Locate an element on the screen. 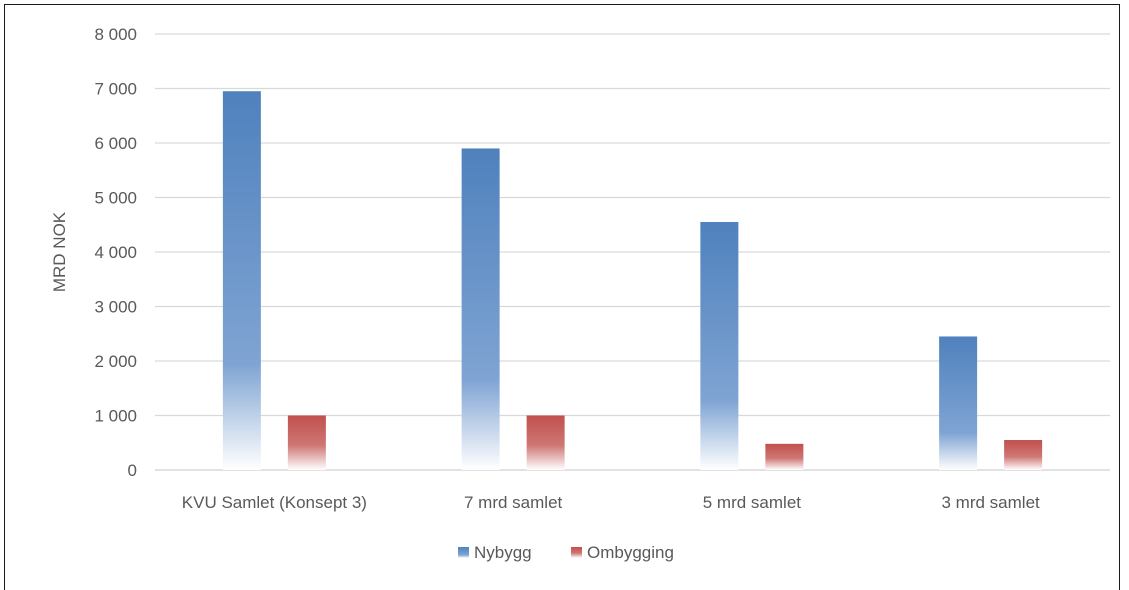 Image resolution: width=1129 pixels, height=590 pixels. legend: Nybygg Ombygging is located at coordinates (566, 552).